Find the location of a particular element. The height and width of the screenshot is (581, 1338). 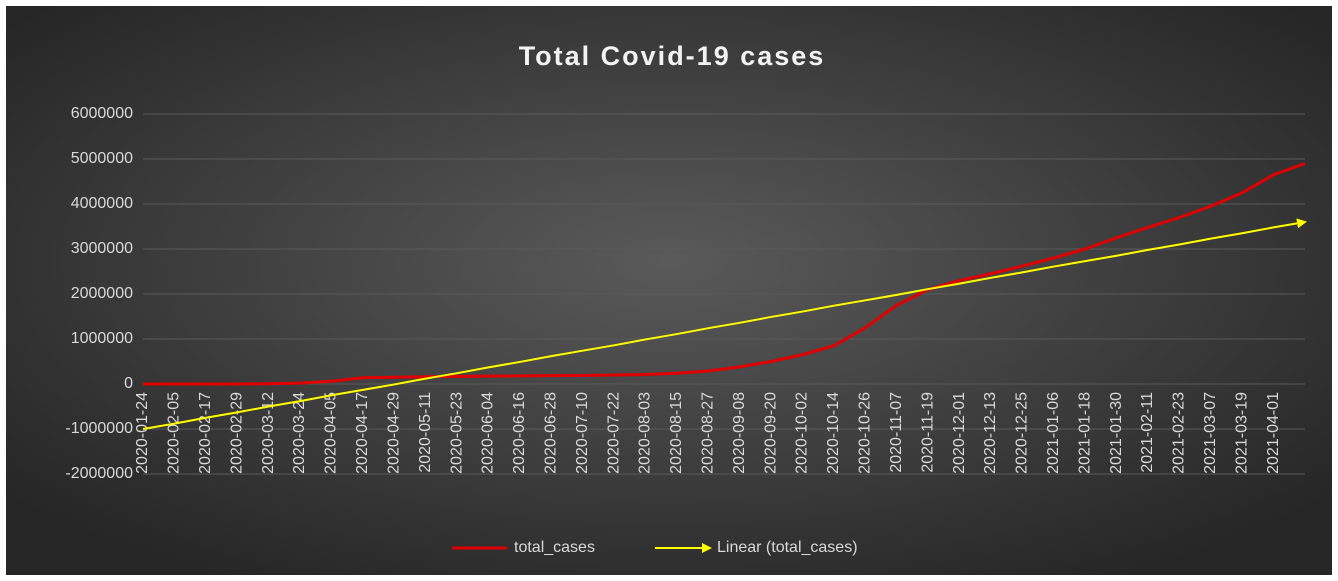

x-tick-label: 2020-10-26 is located at coordinates (865, 433).